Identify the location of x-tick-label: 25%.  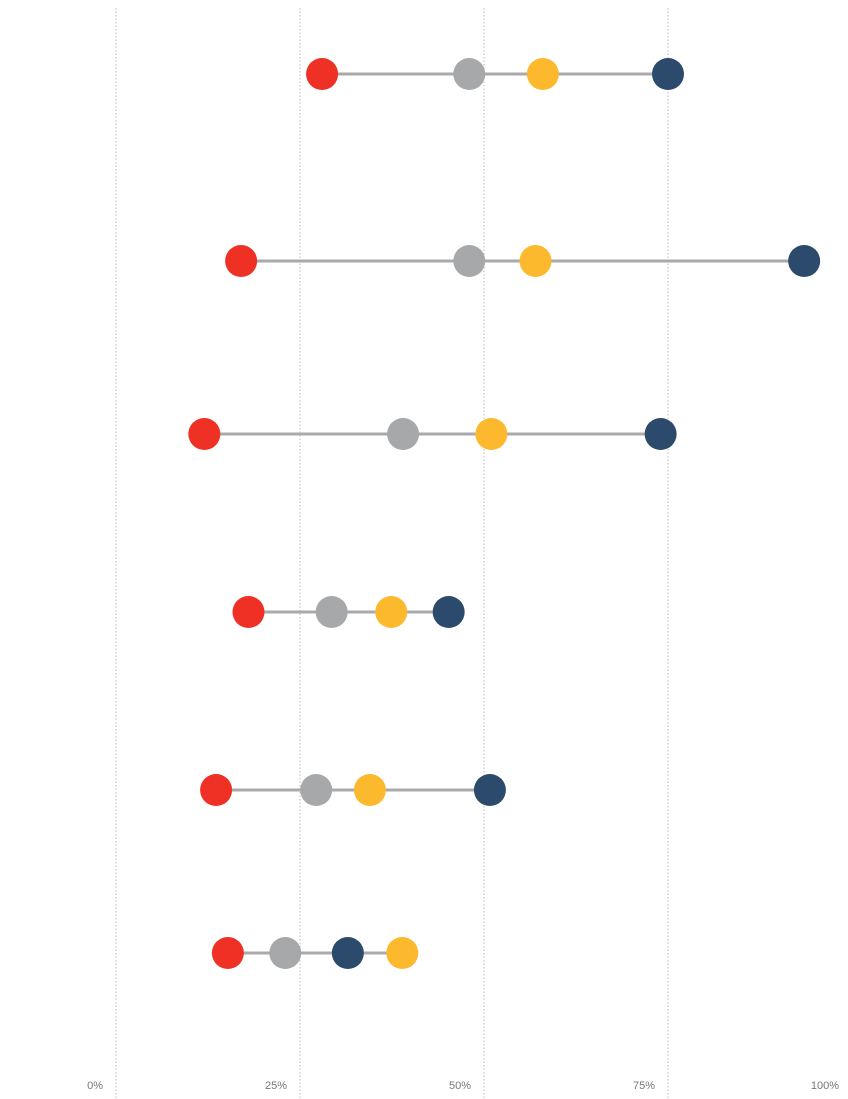
(276, 1086).